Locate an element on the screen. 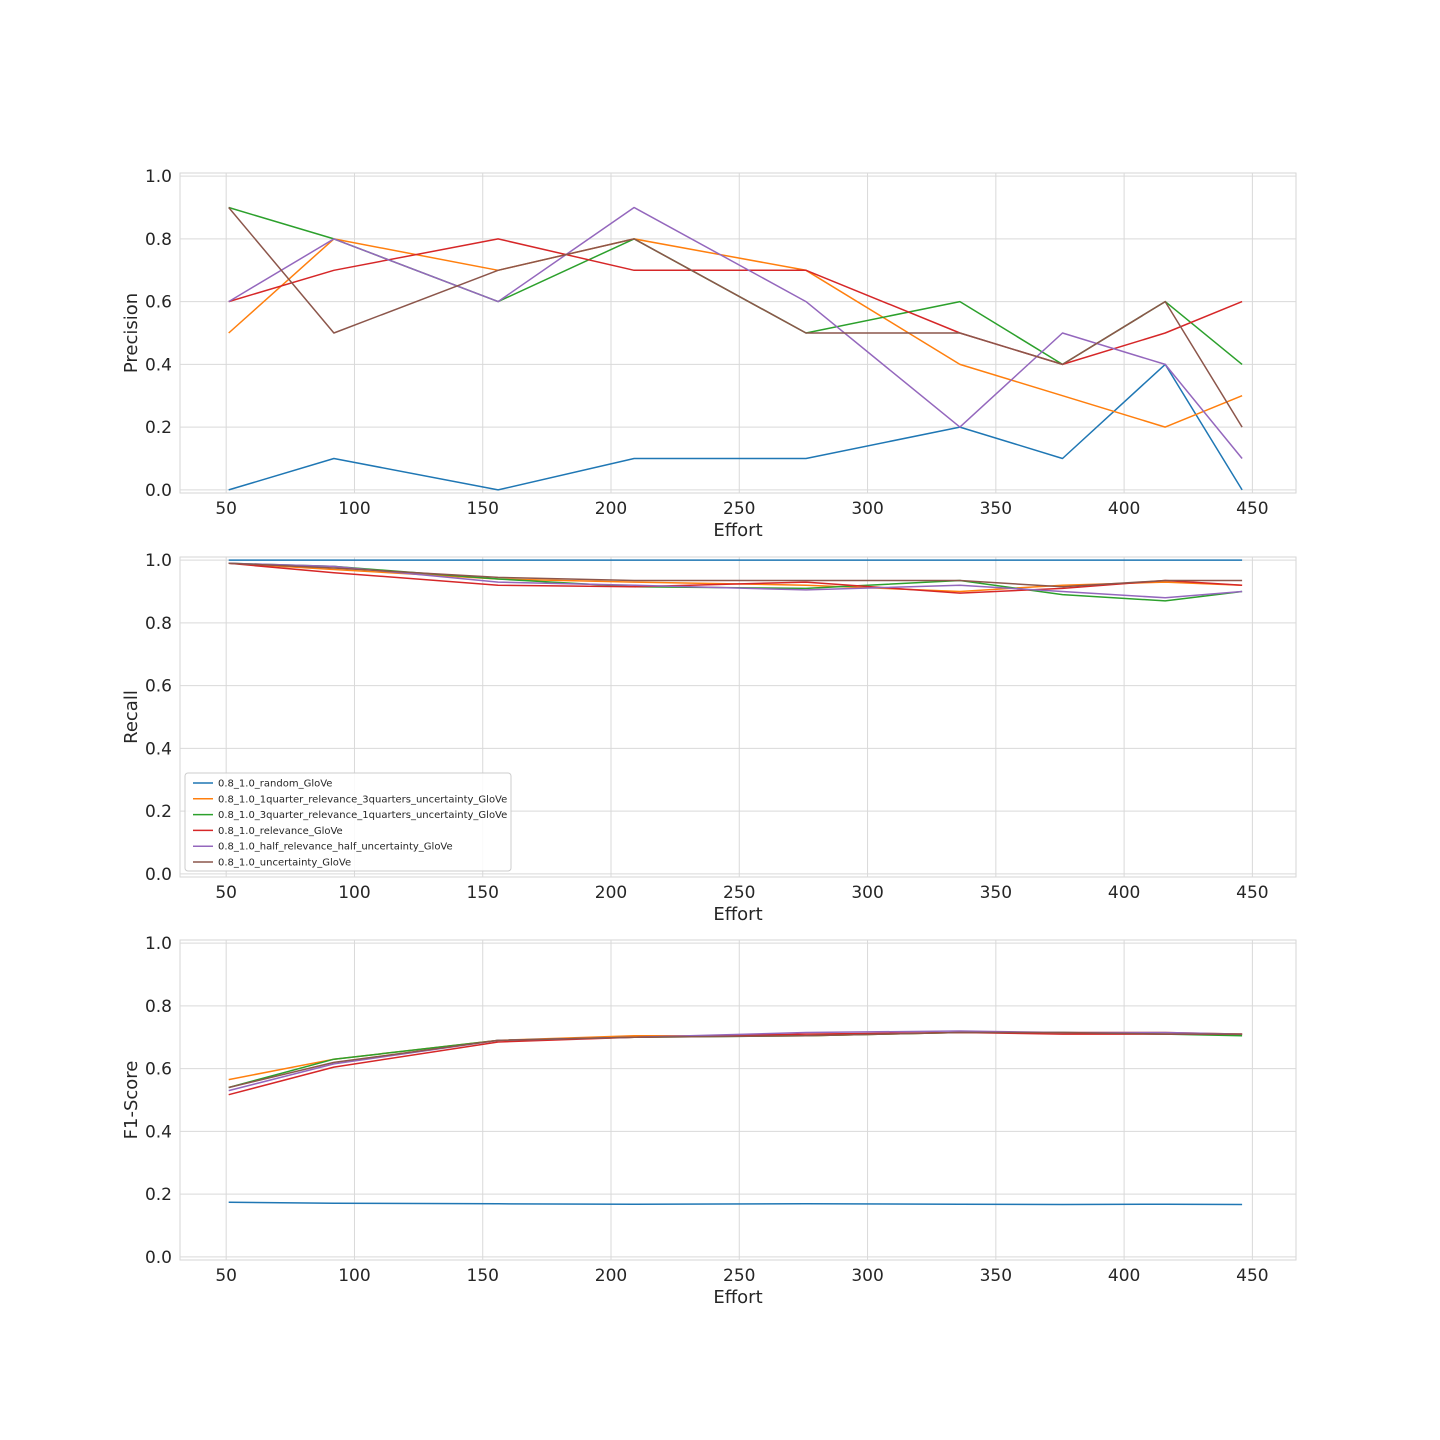 This screenshot has height=1440, width=1440. legend-box is located at coordinates (348, 822).